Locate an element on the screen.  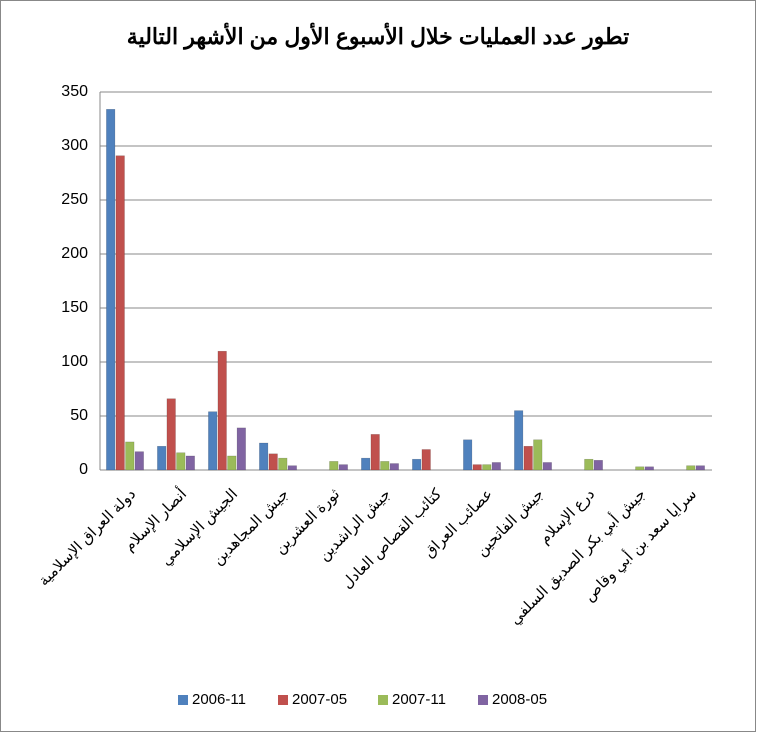
legend-label: 2006-11 is located at coordinates (219, 699).